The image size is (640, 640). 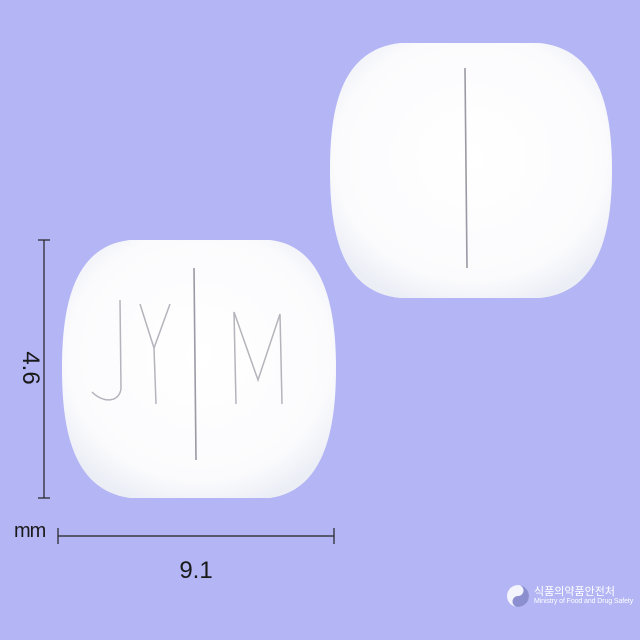 What do you see at coordinates (196, 570) in the screenshot?
I see `width-value: 9.1` at bounding box center [196, 570].